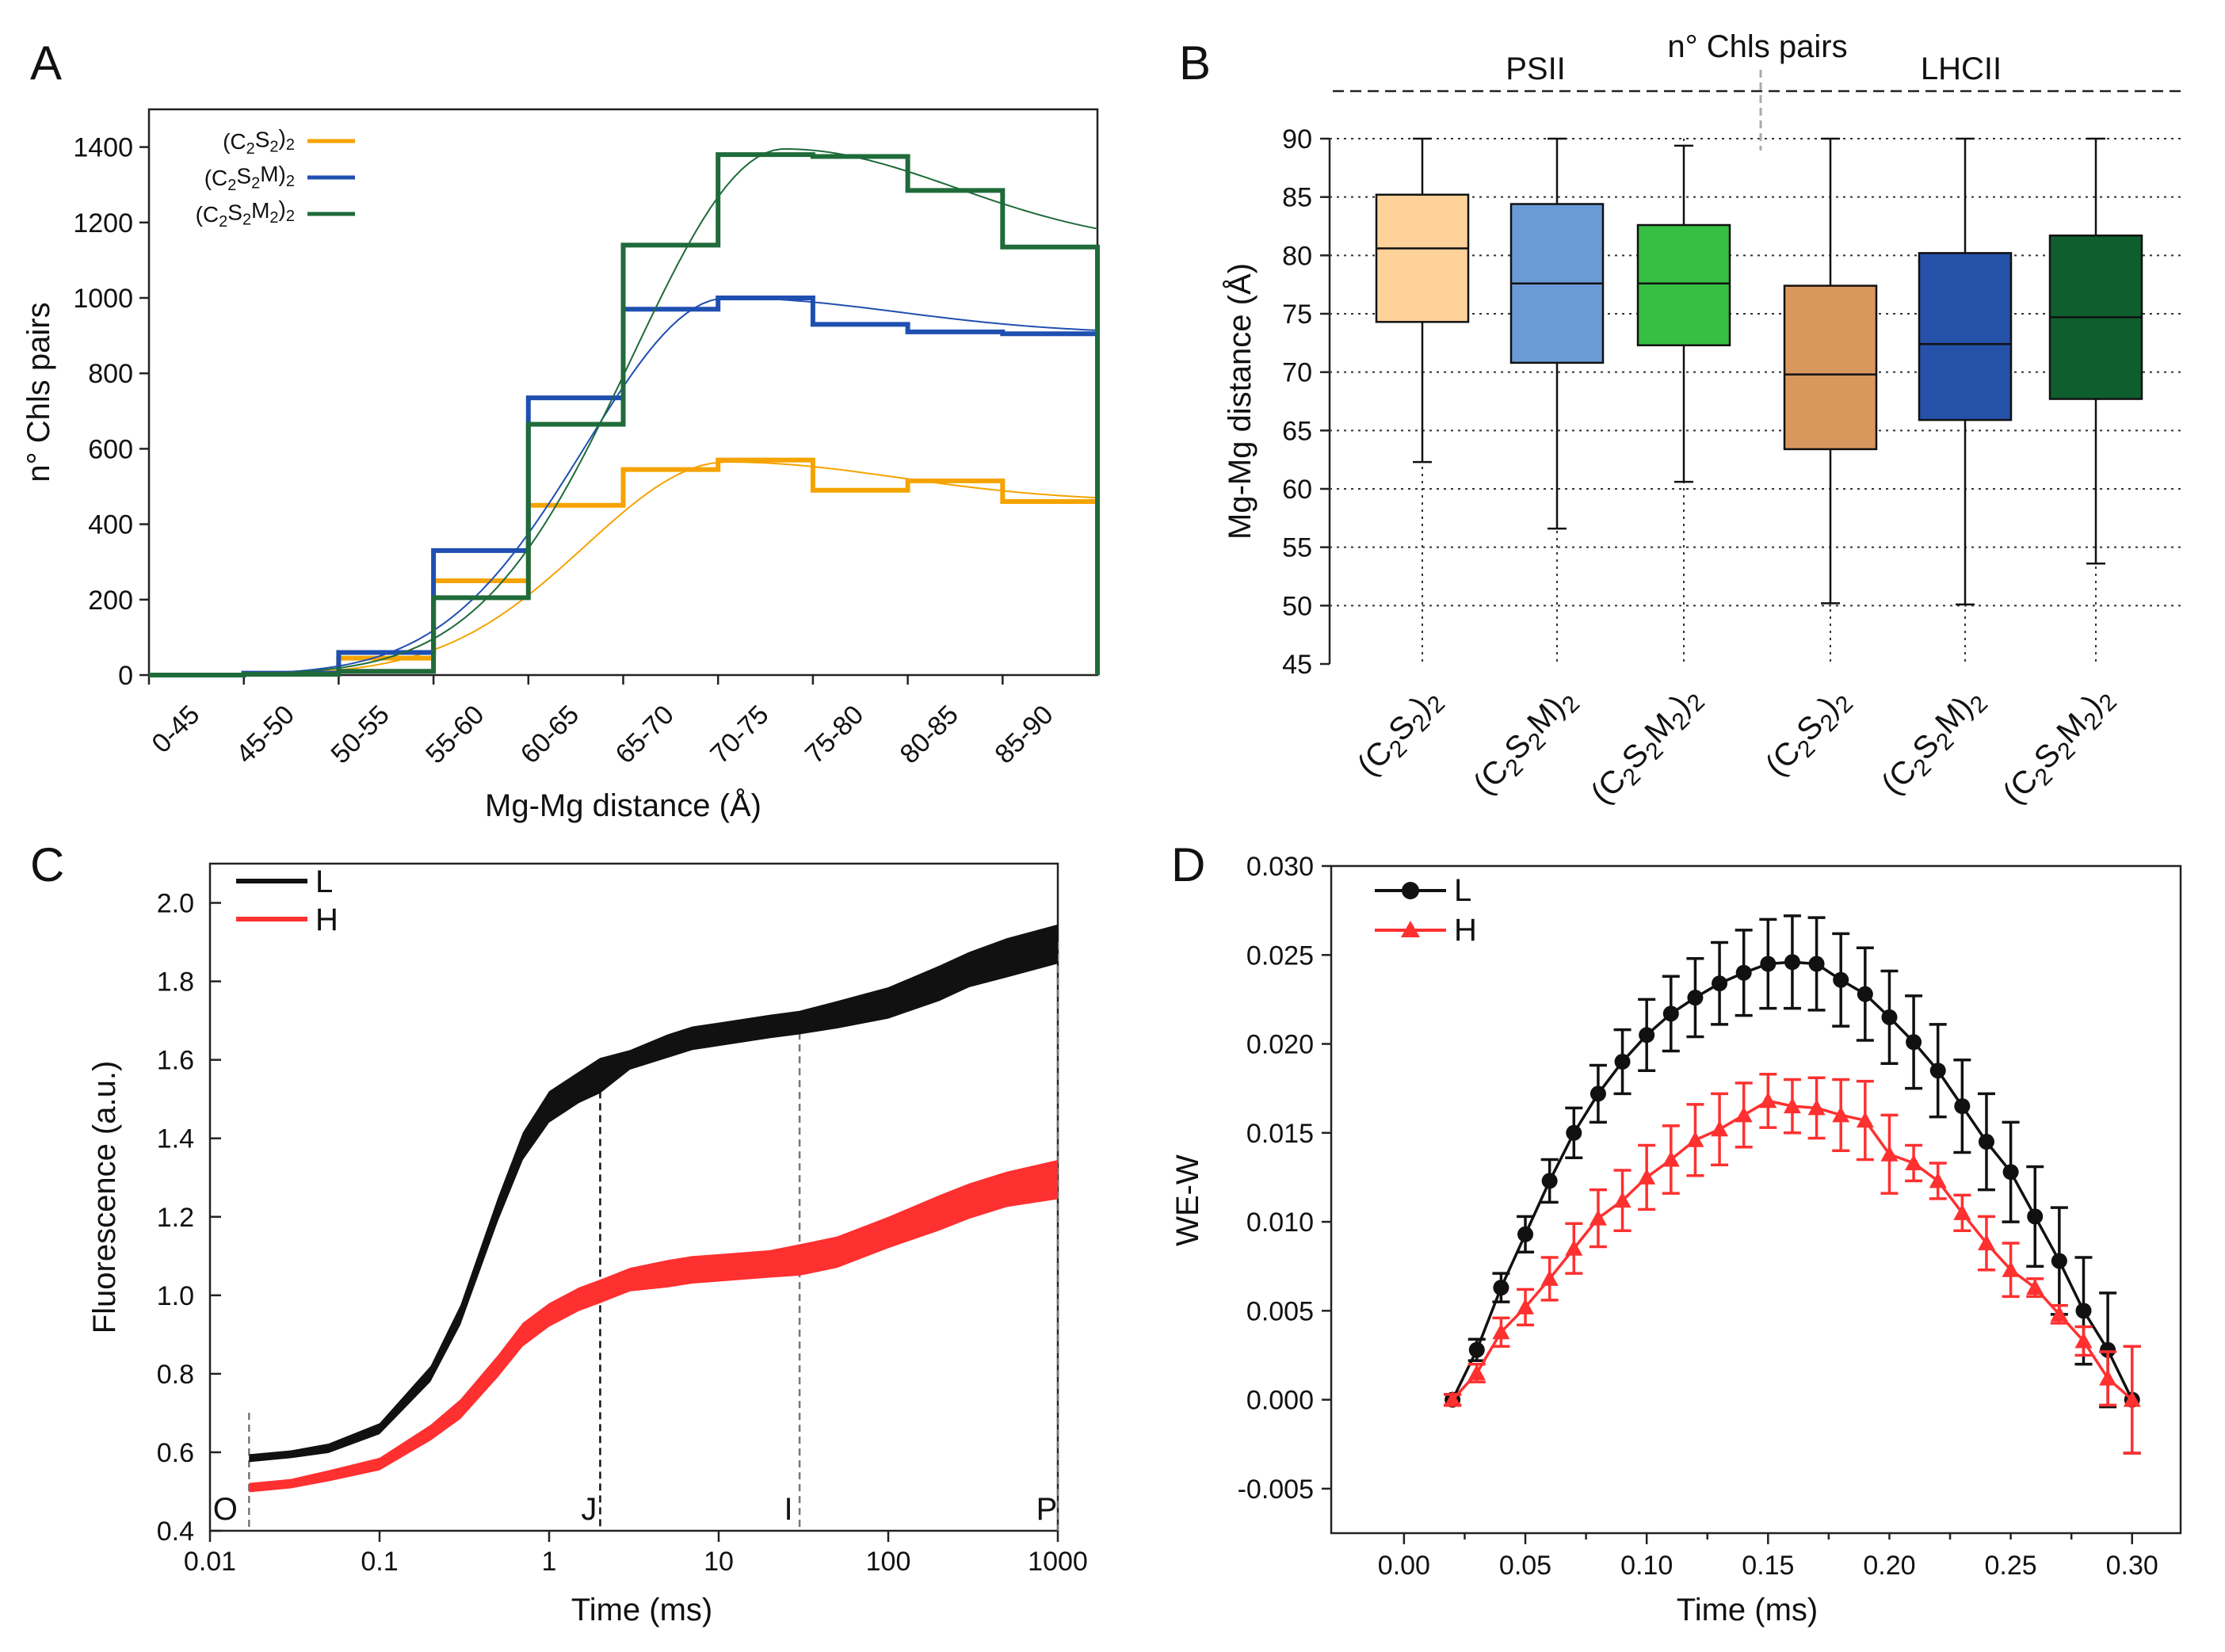 This screenshot has height=1652, width=2225. What do you see at coordinates (2011, 1566) in the screenshot?
I see `x-tick-label: 0.25` at bounding box center [2011, 1566].